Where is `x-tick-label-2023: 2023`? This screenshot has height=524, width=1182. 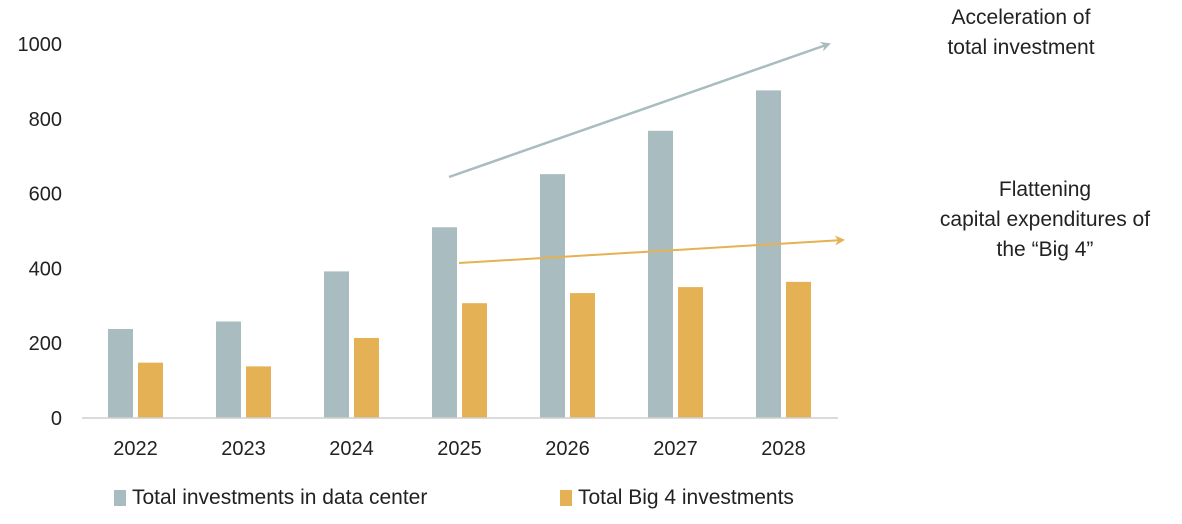 x-tick-label-2023: 2023 is located at coordinates (243, 449).